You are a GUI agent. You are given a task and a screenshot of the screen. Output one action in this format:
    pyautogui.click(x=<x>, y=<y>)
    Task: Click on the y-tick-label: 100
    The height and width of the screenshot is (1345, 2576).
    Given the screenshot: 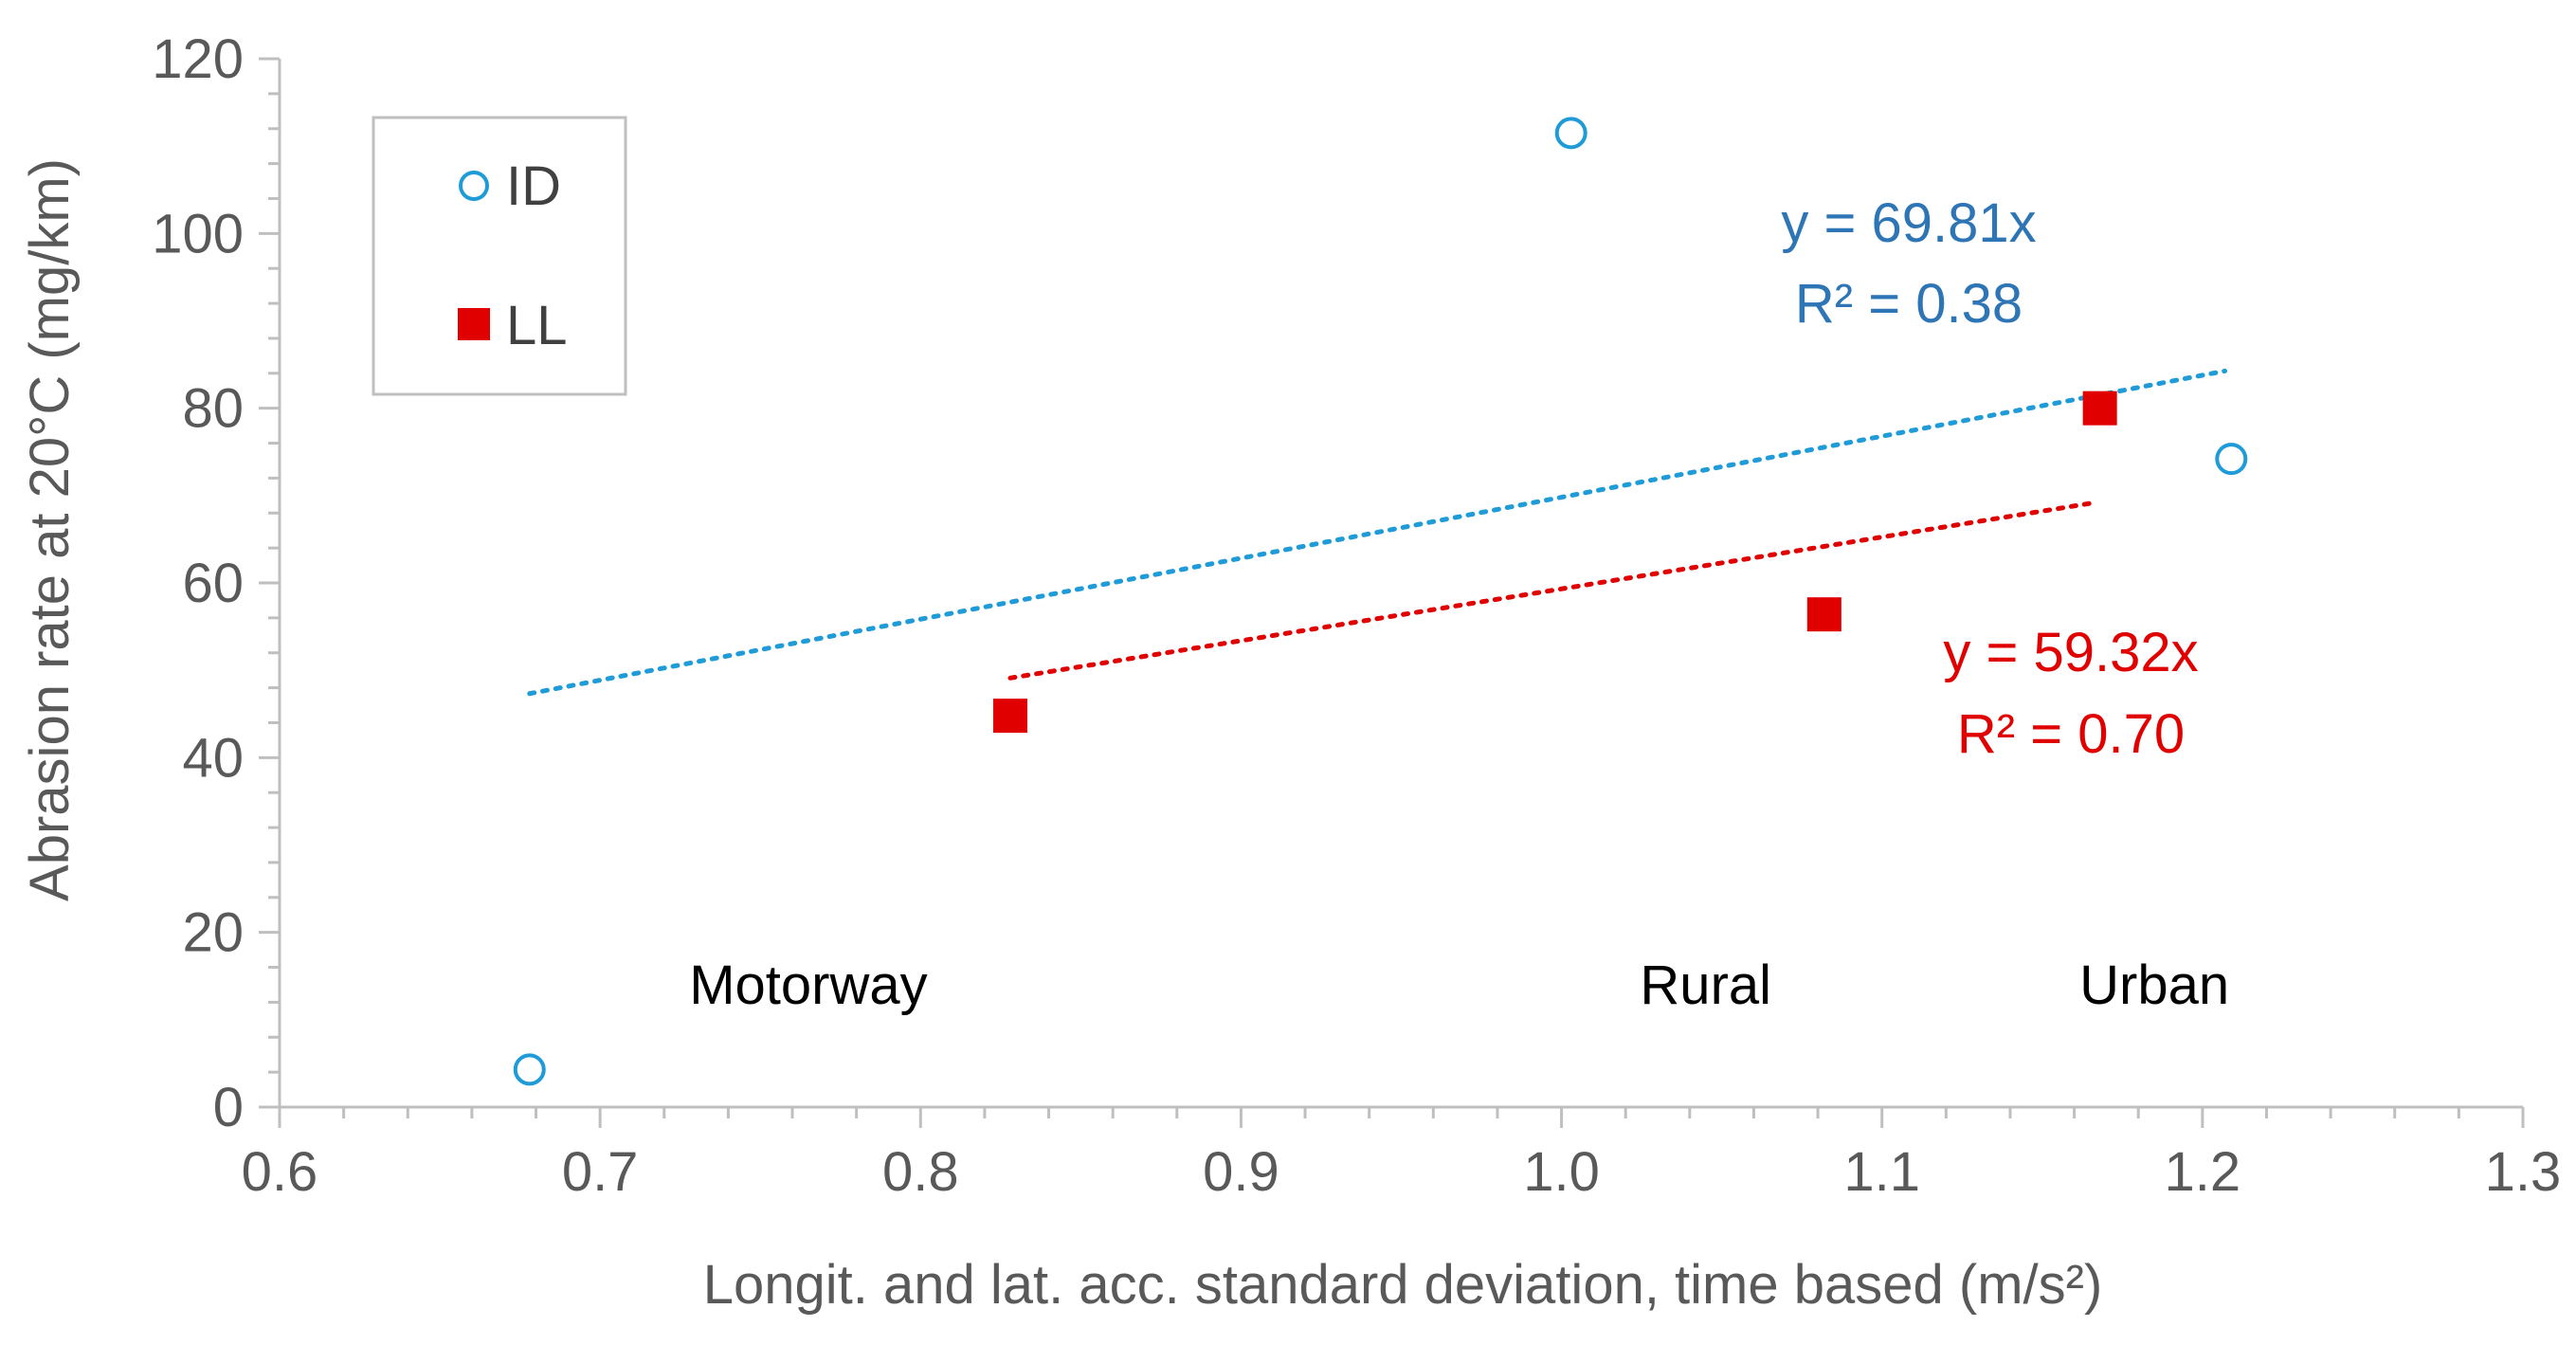 What is the action you would take?
    pyautogui.click(x=198, y=234)
    